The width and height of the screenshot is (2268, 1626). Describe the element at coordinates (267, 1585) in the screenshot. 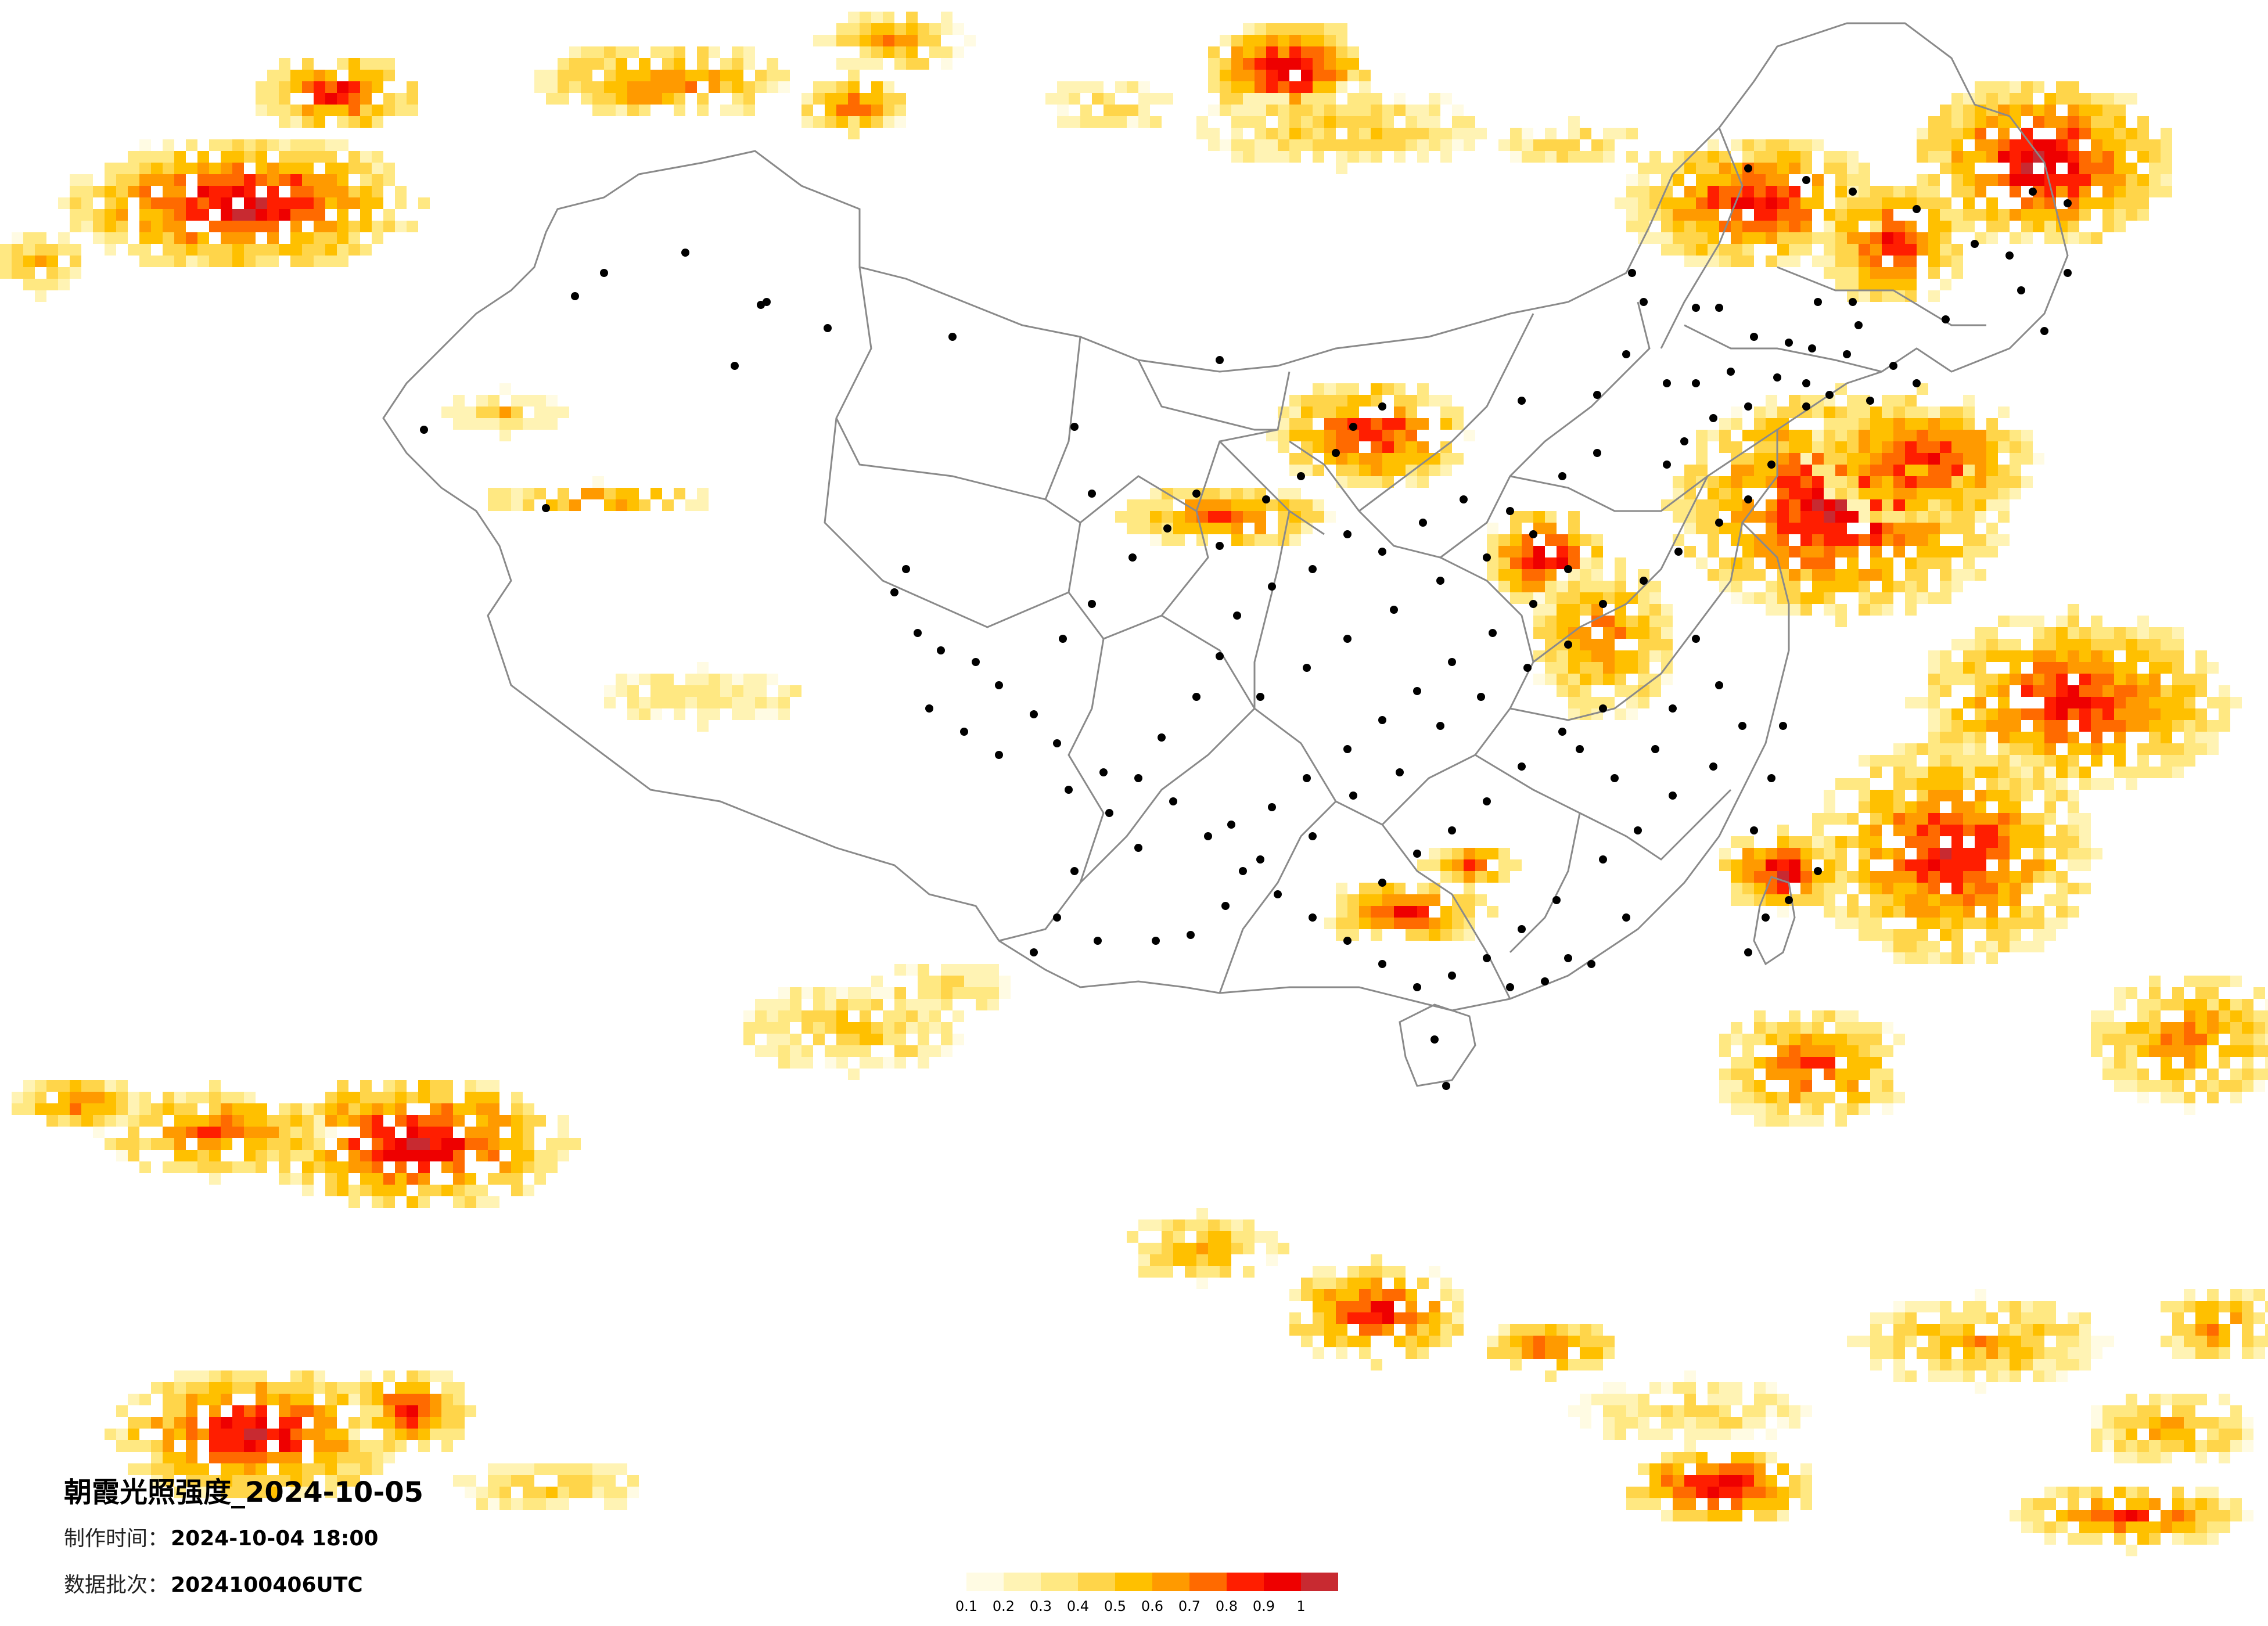

I see `data-batch-value: 2024100406UTC` at that location.